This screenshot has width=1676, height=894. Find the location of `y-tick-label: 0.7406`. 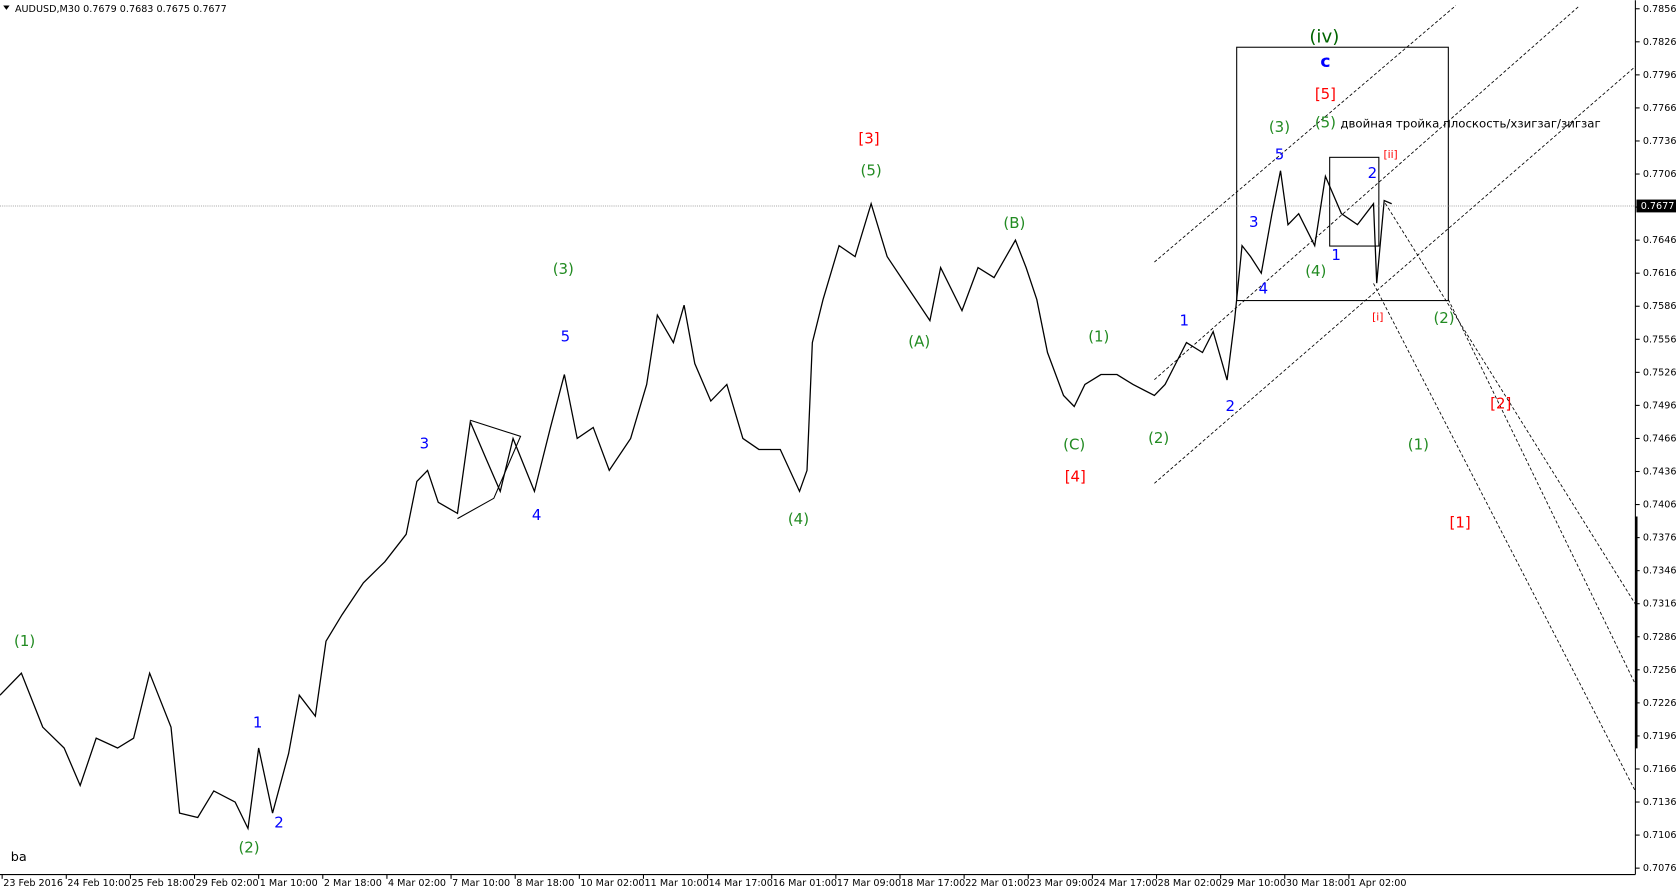

y-tick-label: 0.7406 is located at coordinates (1659, 505).